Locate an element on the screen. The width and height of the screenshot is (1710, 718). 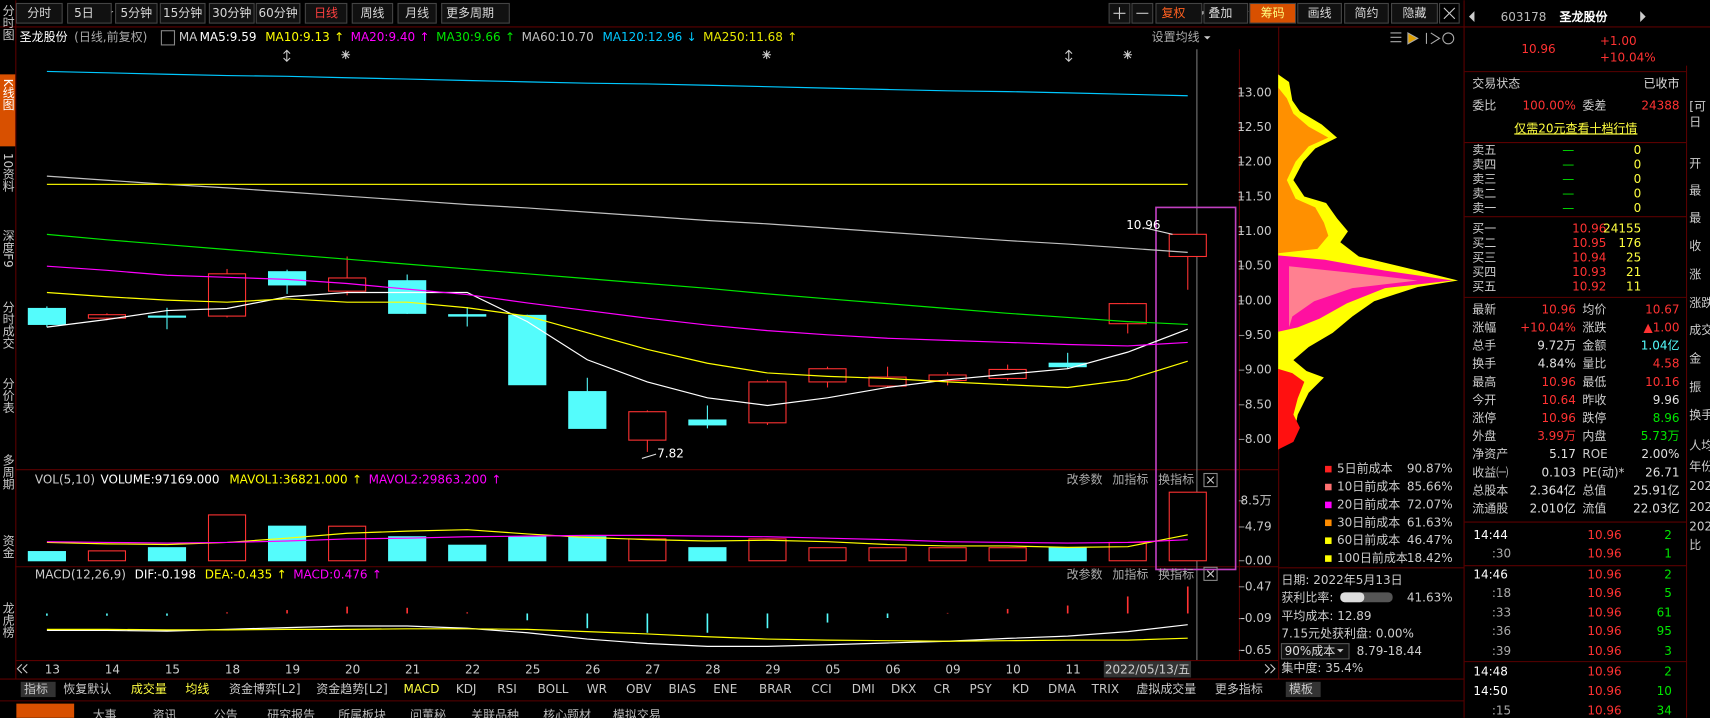
indicator-tab: KD is located at coordinates (1020, 689).